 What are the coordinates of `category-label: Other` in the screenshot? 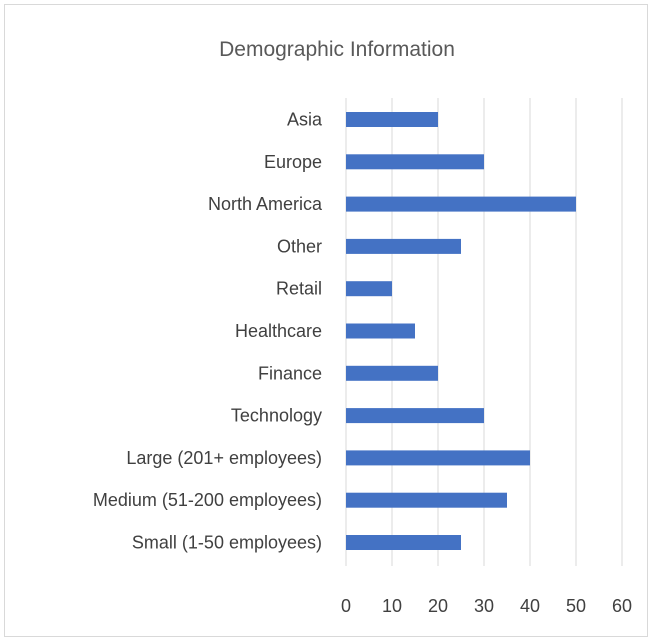 It's located at (299, 246).